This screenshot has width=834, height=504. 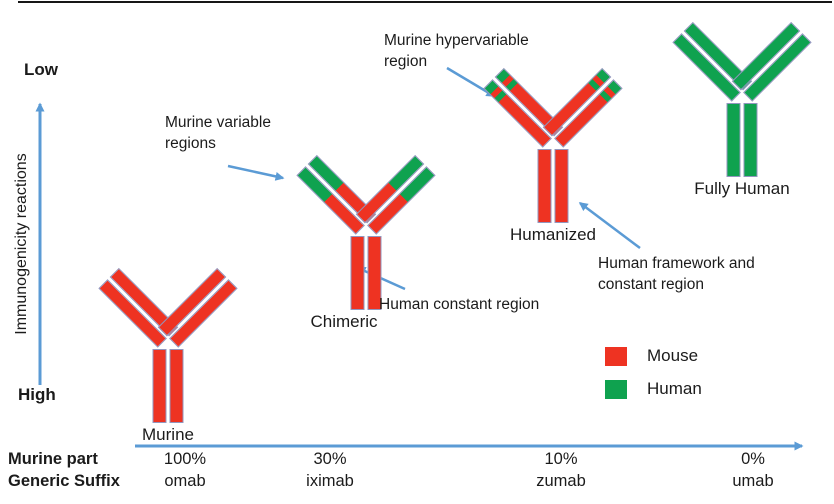 What do you see at coordinates (190, 143) in the screenshot?
I see `annotation-line: regions` at bounding box center [190, 143].